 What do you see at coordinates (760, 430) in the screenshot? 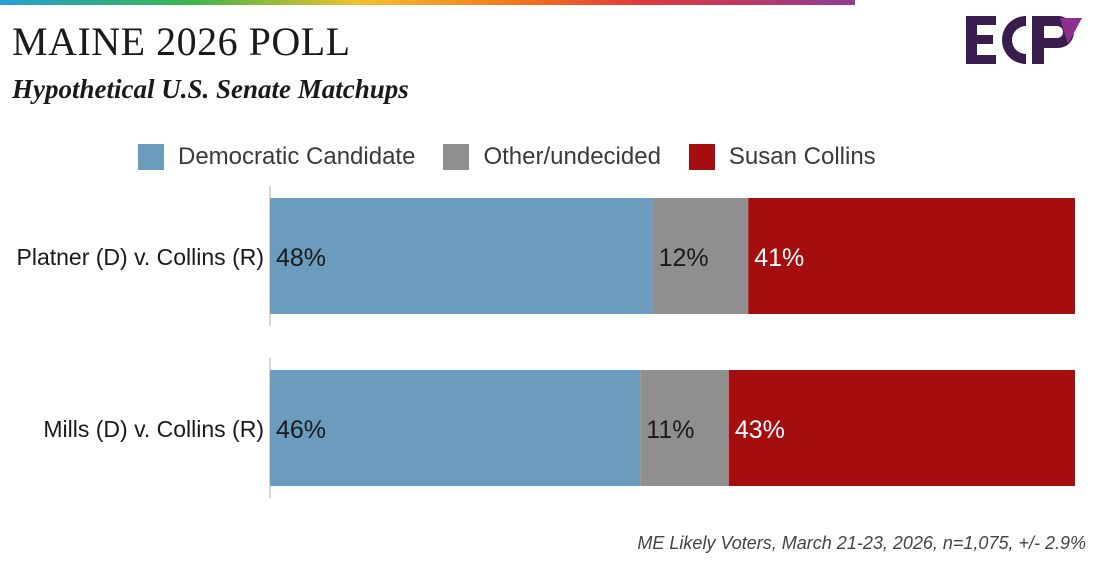
I see `data-label: 43%` at bounding box center [760, 430].